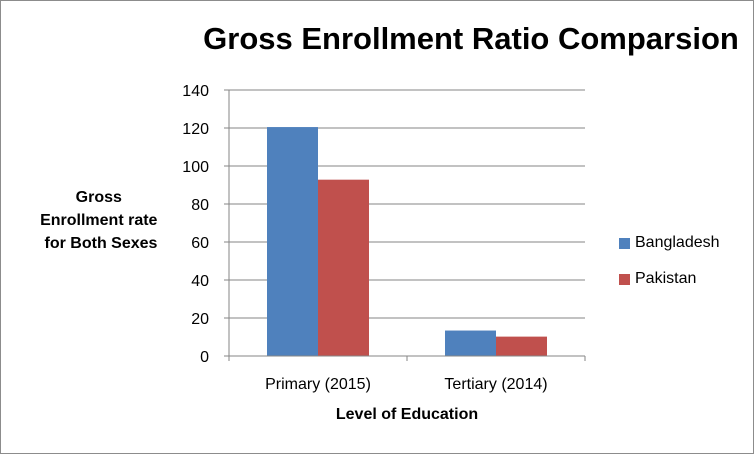 The height and width of the screenshot is (454, 754). What do you see at coordinates (624, 243) in the screenshot?
I see `legend-swatch-bangladesh` at bounding box center [624, 243].